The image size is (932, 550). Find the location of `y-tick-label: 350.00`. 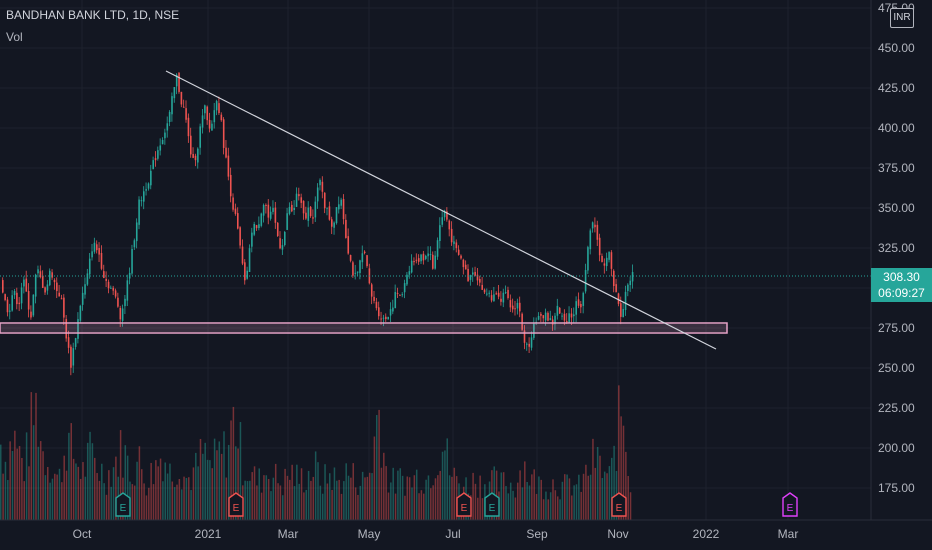

y-tick-label: 350.00 is located at coordinates (896, 208).